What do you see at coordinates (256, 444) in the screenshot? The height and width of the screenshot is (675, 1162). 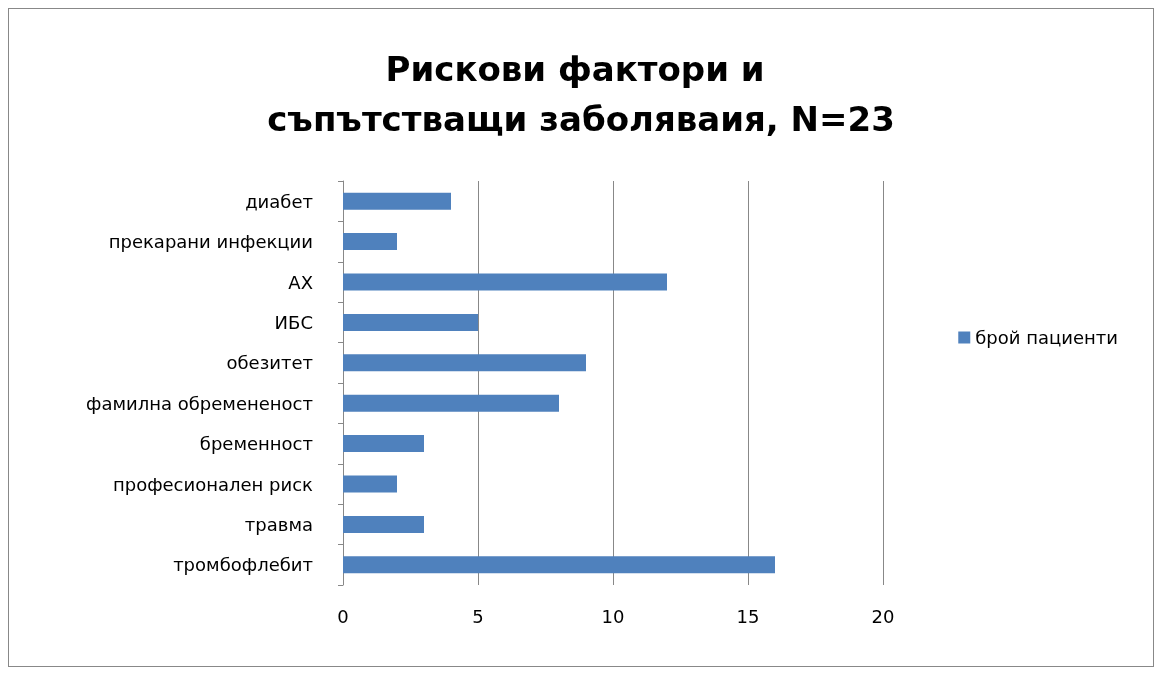 I see `y-tick-label: бременност` at bounding box center [256, 444].